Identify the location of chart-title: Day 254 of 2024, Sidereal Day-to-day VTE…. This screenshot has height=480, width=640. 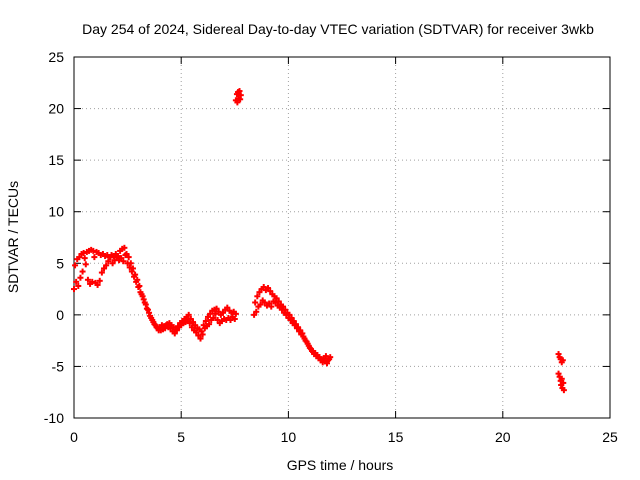
(338, 29).